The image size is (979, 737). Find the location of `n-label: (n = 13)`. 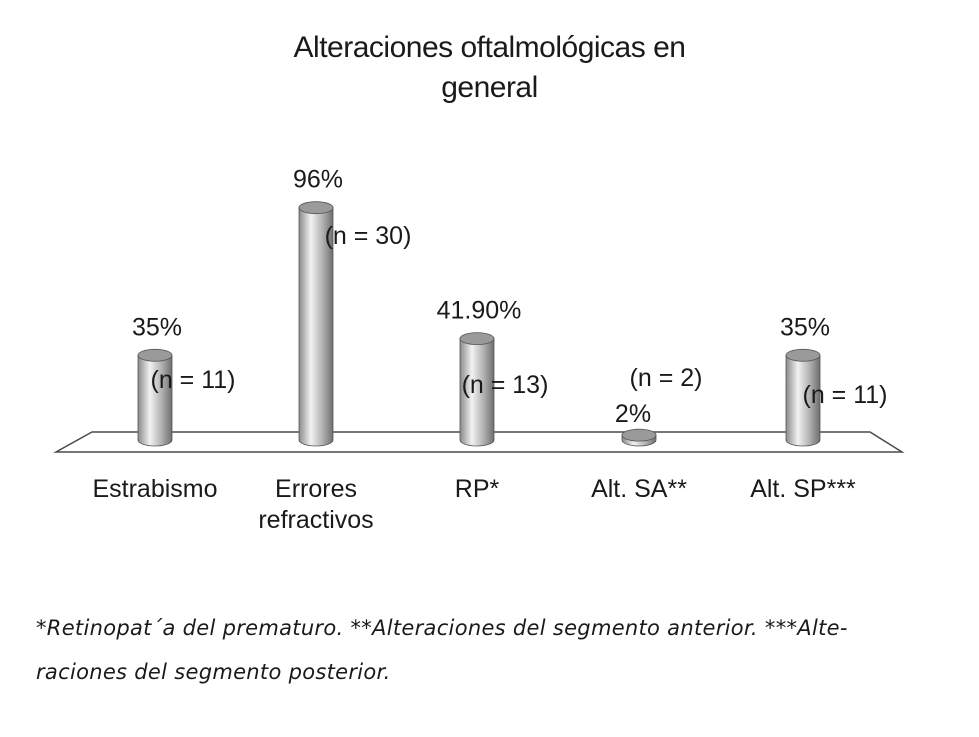

n-label: (n = 13) is located at coordinates (505, 385).